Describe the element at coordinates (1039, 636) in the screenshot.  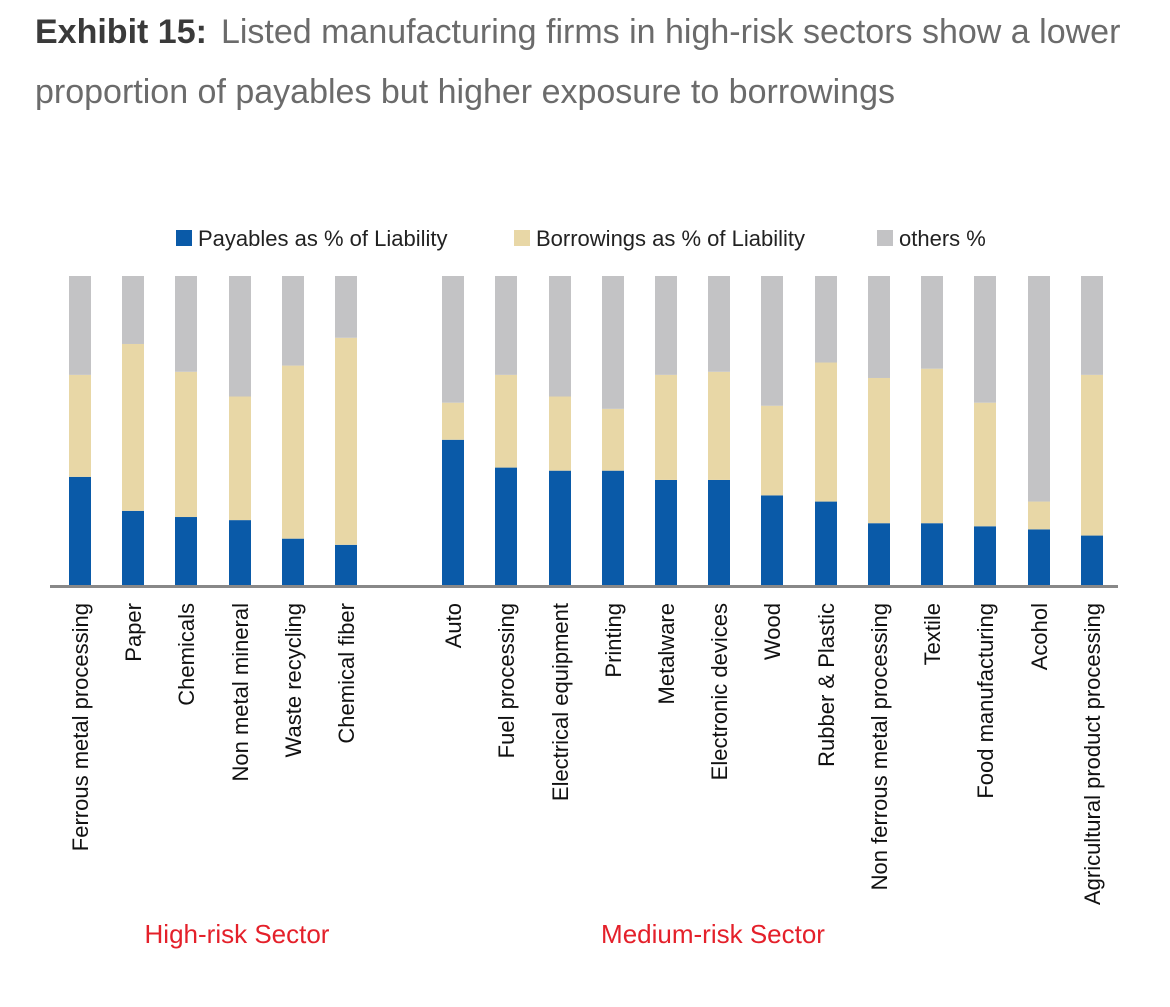
I see `x-tick-label-acohol: Acohol` at that location.